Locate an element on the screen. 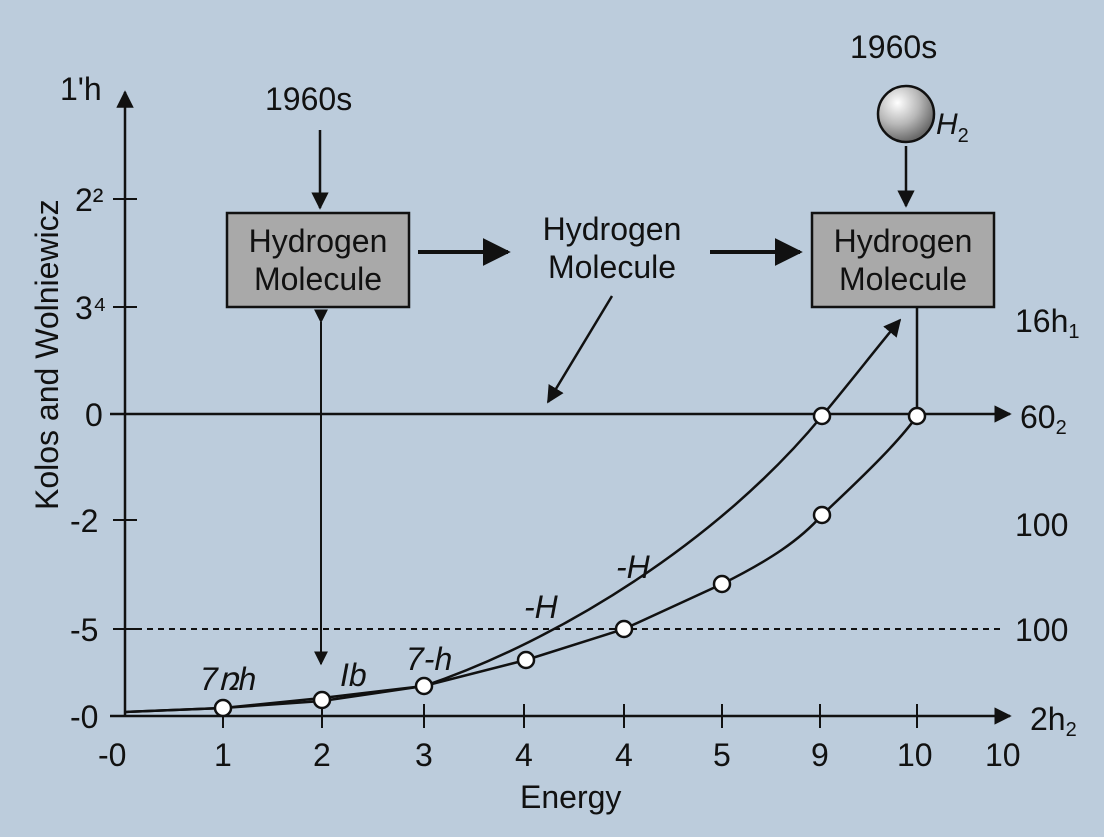  right-label-5: 2h2 is located at coordinates (1053, 721).